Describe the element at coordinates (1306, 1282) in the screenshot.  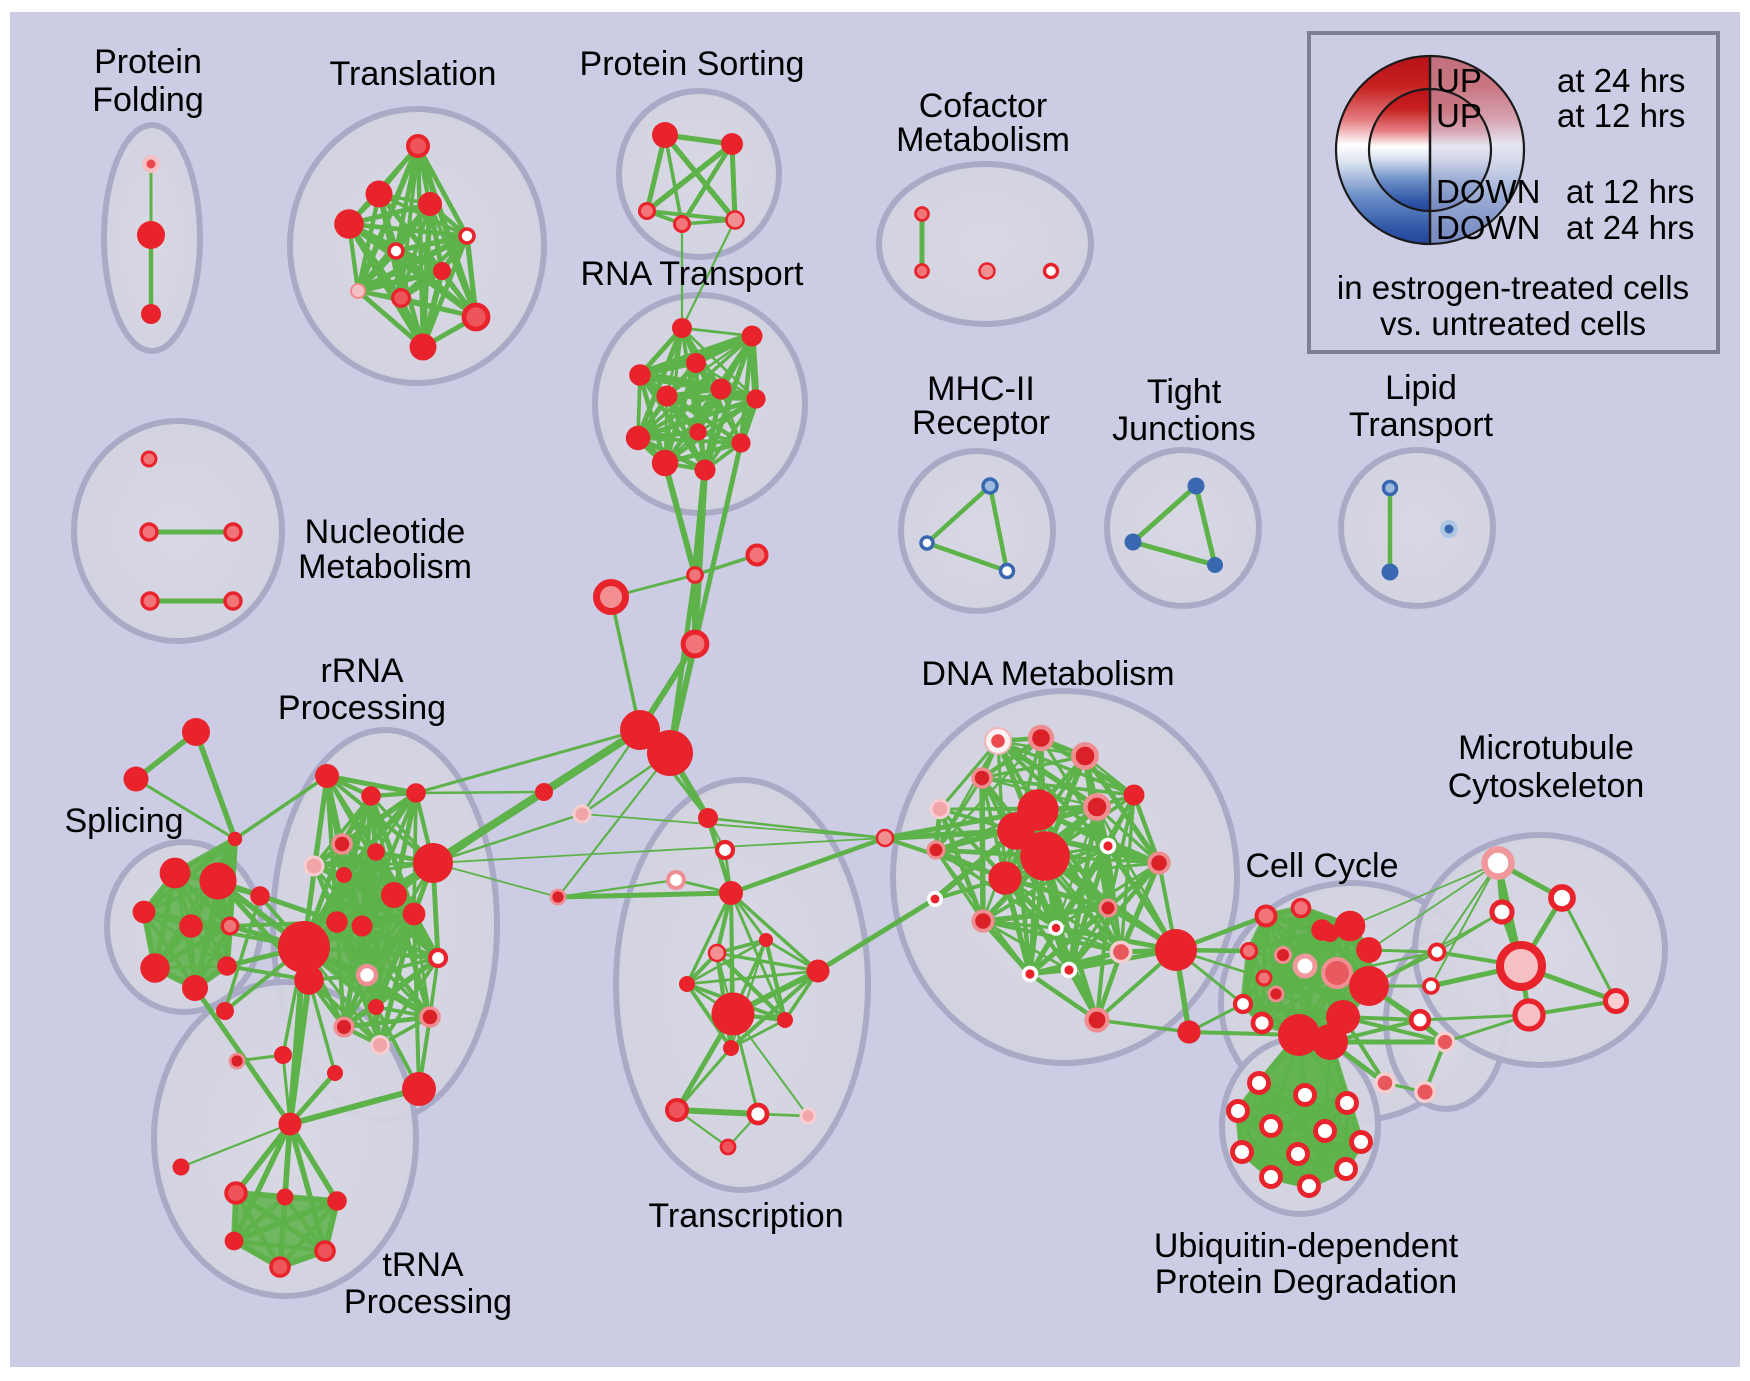
I see `svg-text: Protein Degradation` at that location.